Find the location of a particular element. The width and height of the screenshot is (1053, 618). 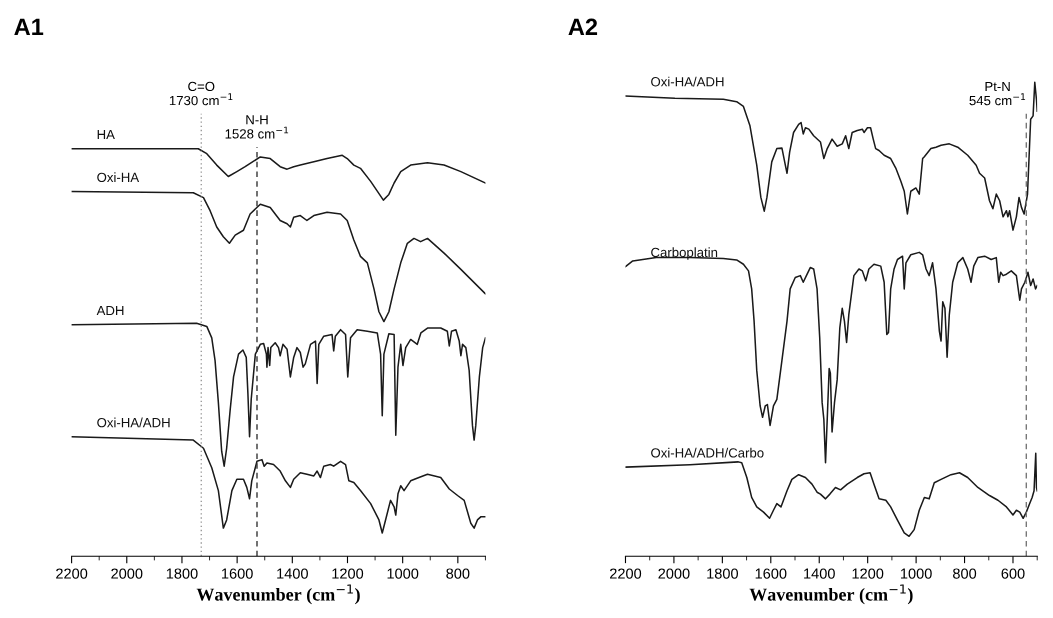

ref-line-label: Pt-N 545 cm$^{−1}$ is located at coordinates (997, 93).